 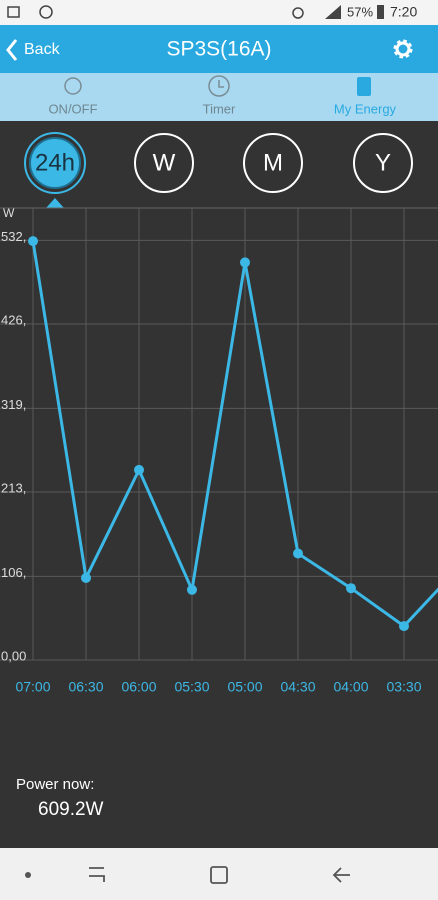 What do you see at coordinates (73, 86) in the screenshot?
I see `bulb-icon` at bounding box center [73, 86].